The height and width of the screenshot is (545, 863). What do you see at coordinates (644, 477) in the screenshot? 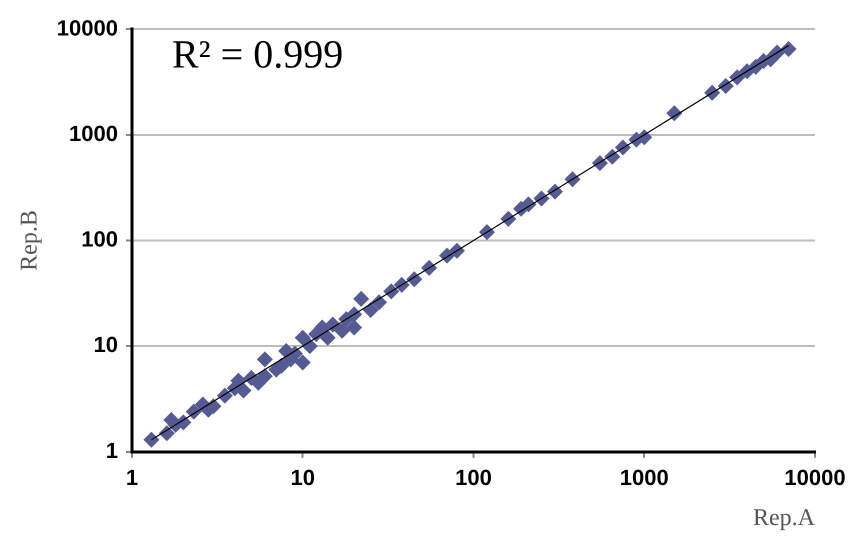
I see `x-tick-label: 1000` at bounding box center [644, 477].